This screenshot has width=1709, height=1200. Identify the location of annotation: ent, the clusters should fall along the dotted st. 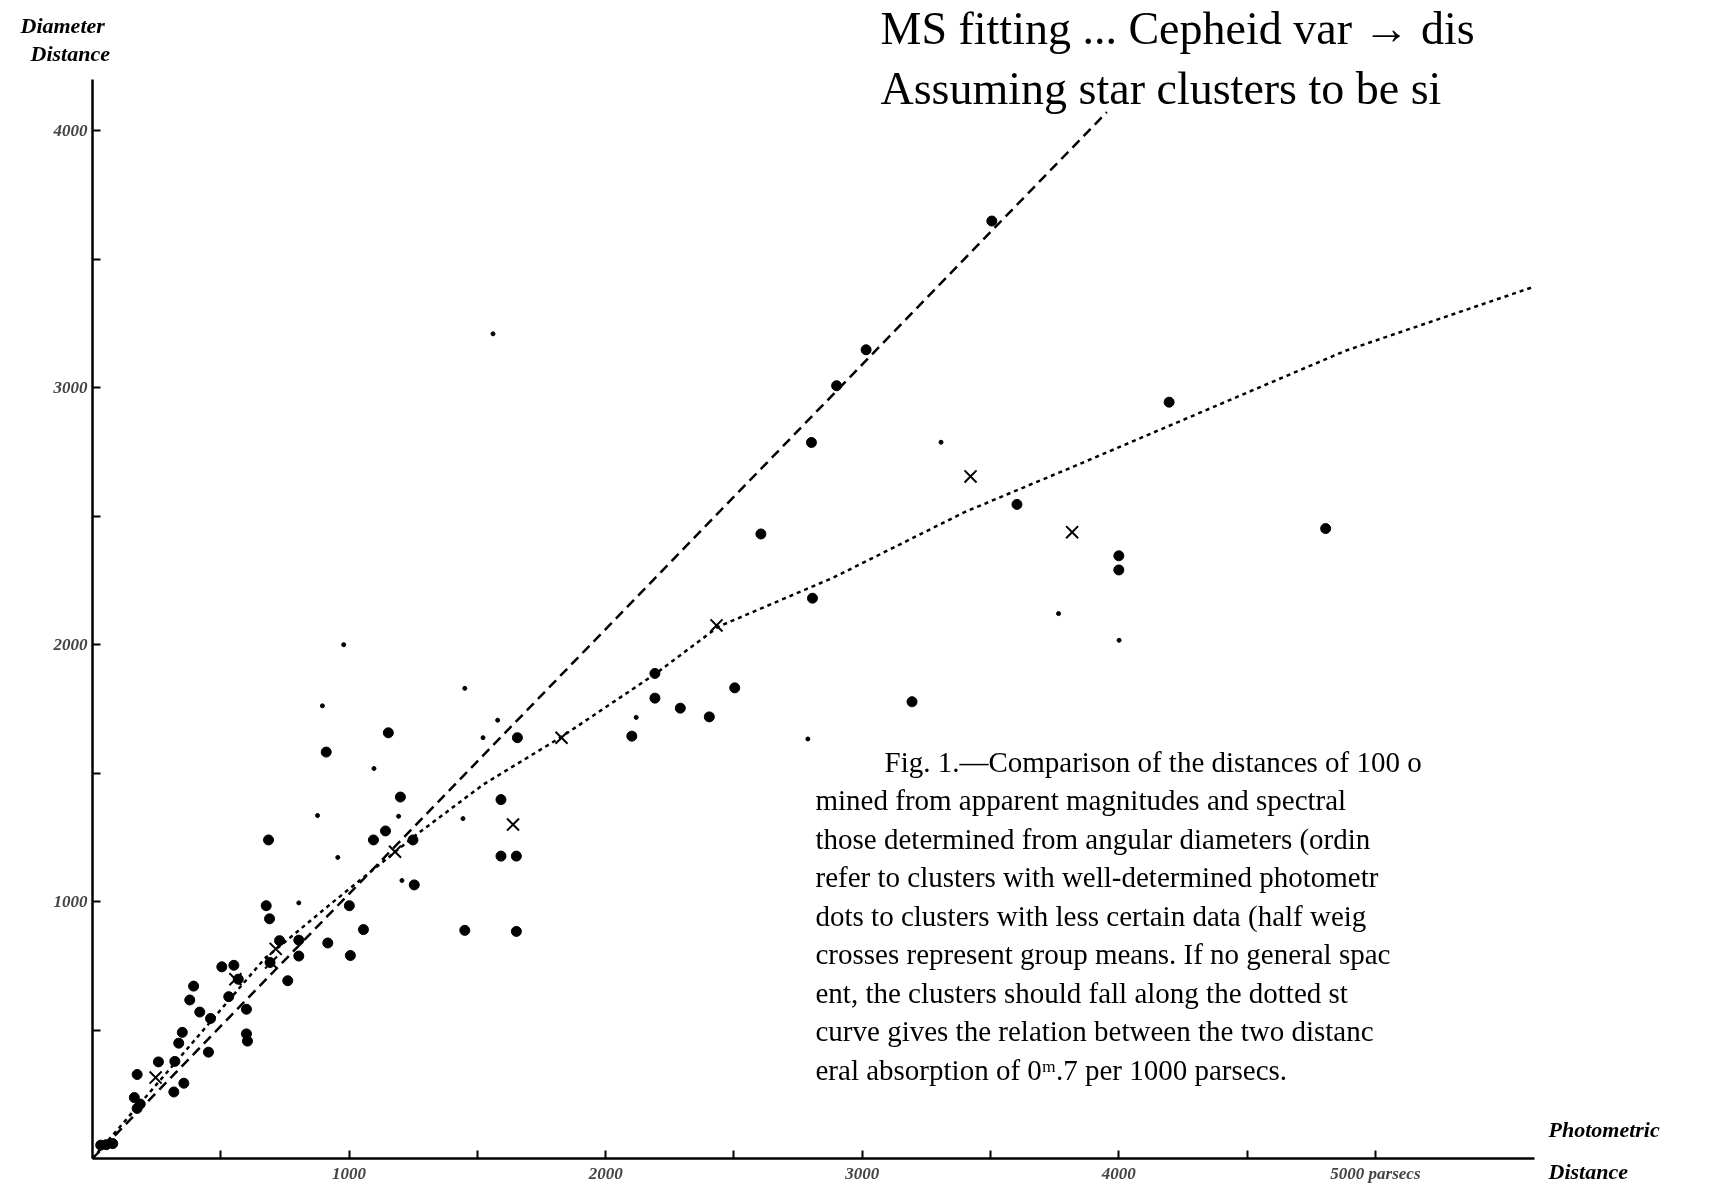
(1081, 992).